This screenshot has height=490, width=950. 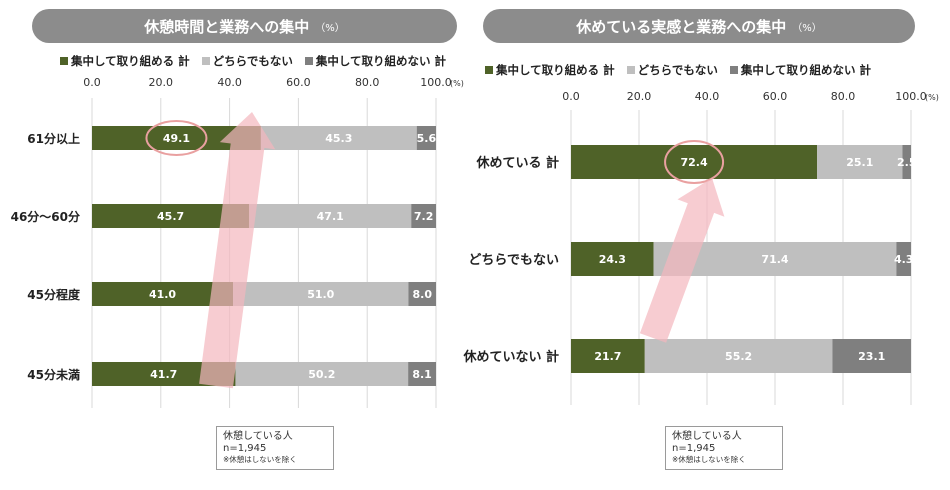 I want to click on chart-title: 休めている実感と業務への集中, so click(x=681, y=26).